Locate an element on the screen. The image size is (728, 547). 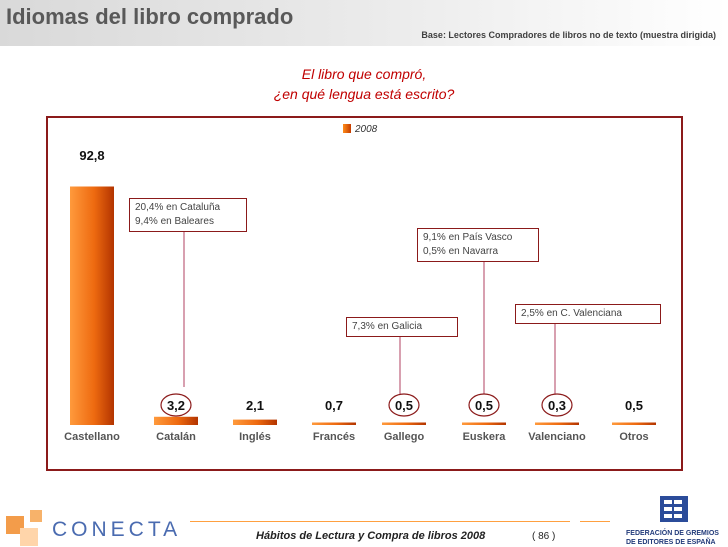
footer-divider-left is located at coordinates (380, 521).